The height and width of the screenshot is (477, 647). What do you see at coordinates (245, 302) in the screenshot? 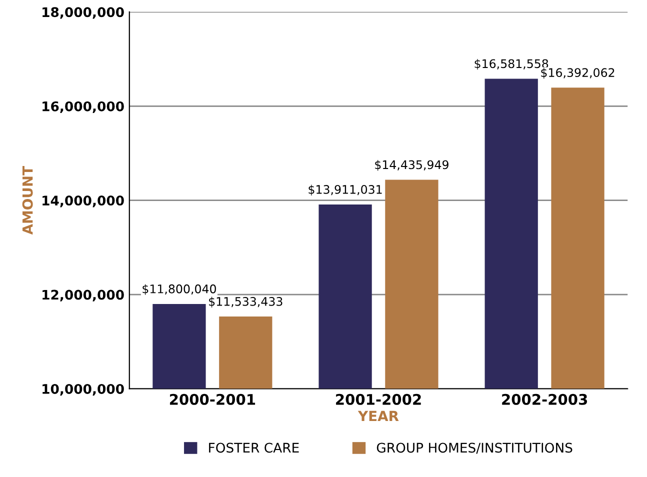
I see `data-label: $11,533,433` at bounding box center [245, 302].